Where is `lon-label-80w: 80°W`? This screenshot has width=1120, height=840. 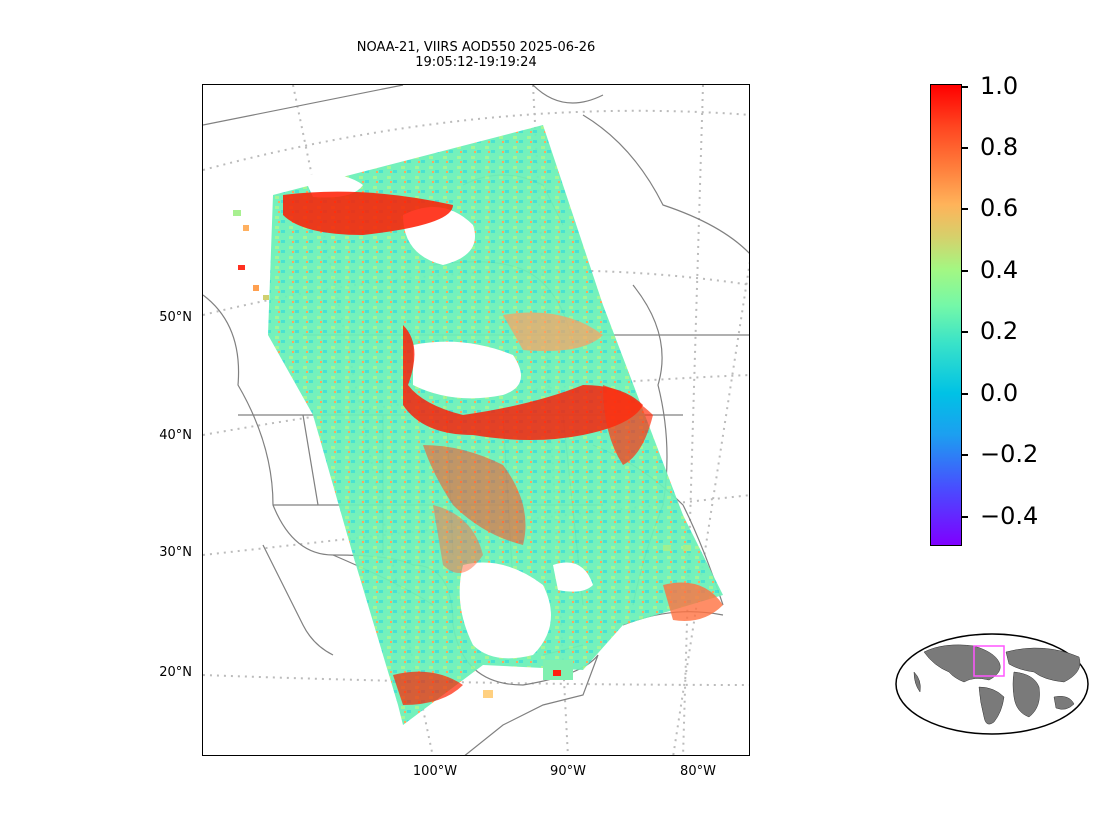 lon-label-80w: 80°W is located at coordinates (698, 771).